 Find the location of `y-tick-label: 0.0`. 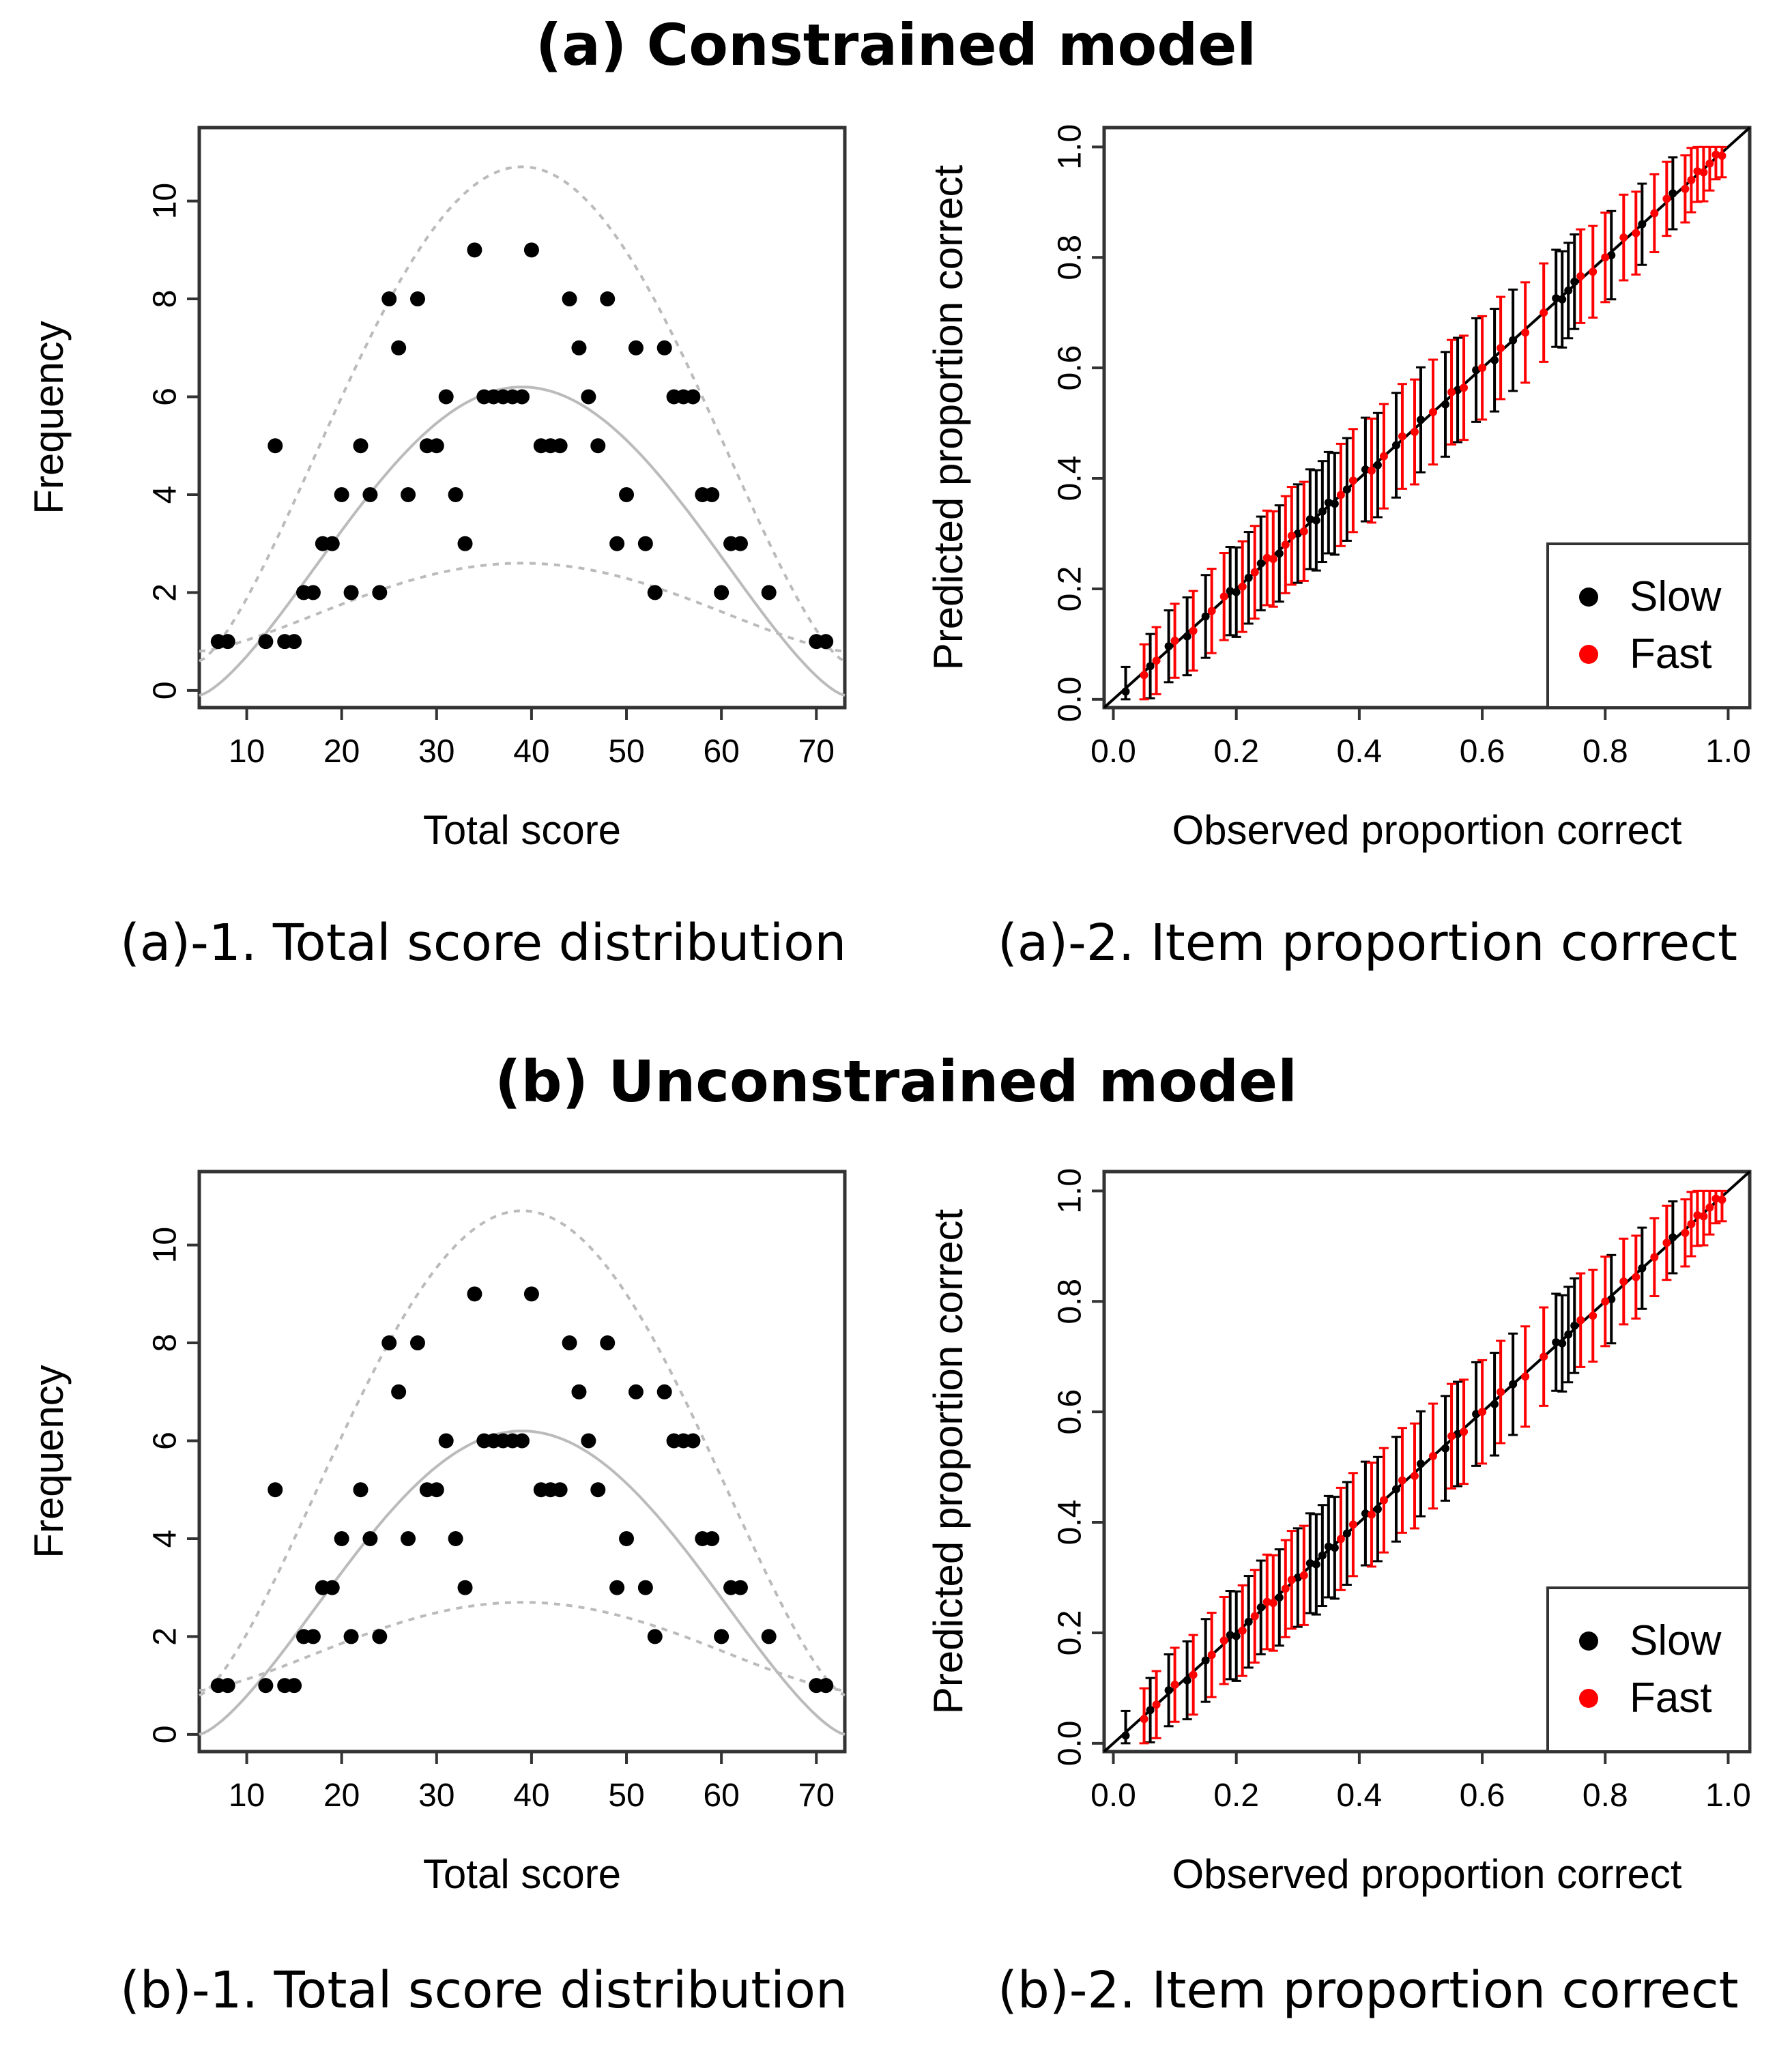

y-tick-label: 0.0 is located at coordinates (1070, 699).